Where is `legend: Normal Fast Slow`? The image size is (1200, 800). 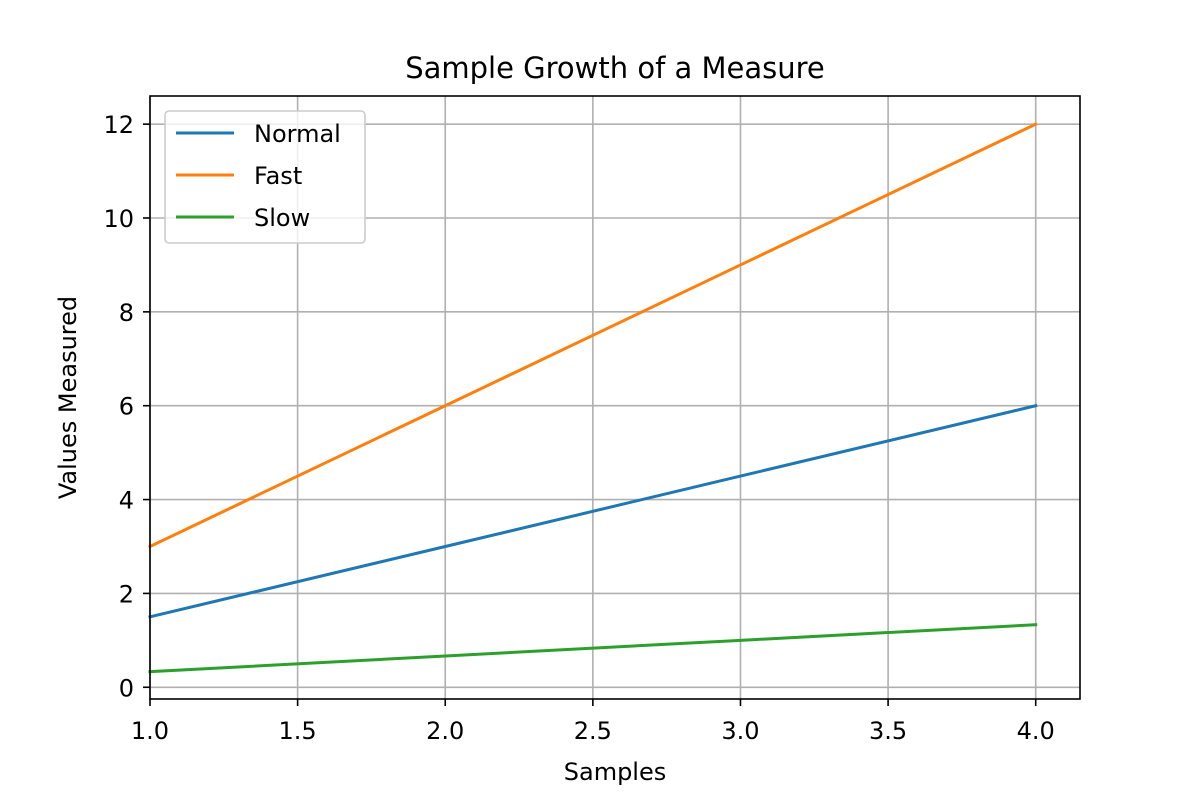
legend: Normal Fast Slow is located at coordinates (265, 177).